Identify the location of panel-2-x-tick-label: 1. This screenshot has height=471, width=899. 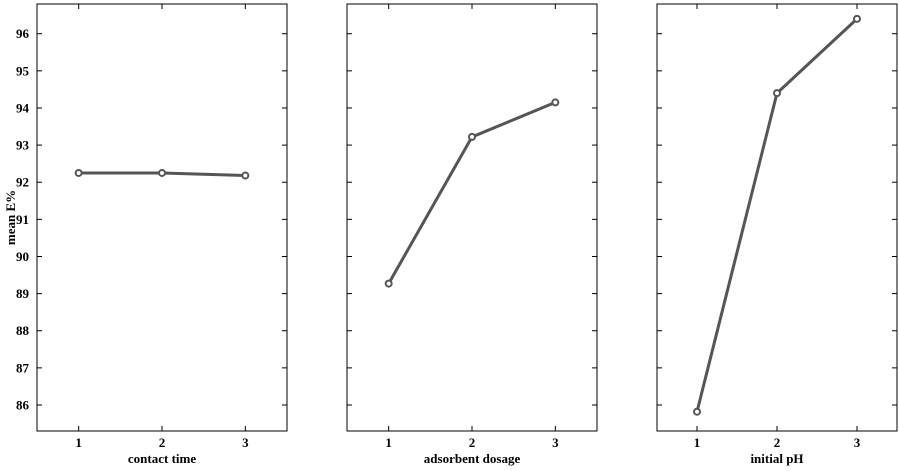
(388, 442).